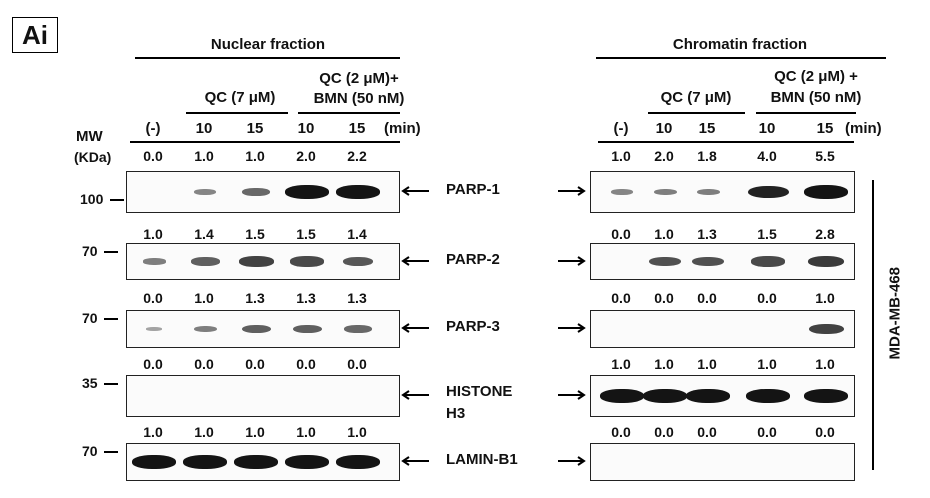  I want to click on protein-label: PARP-2, so click(473, 259).